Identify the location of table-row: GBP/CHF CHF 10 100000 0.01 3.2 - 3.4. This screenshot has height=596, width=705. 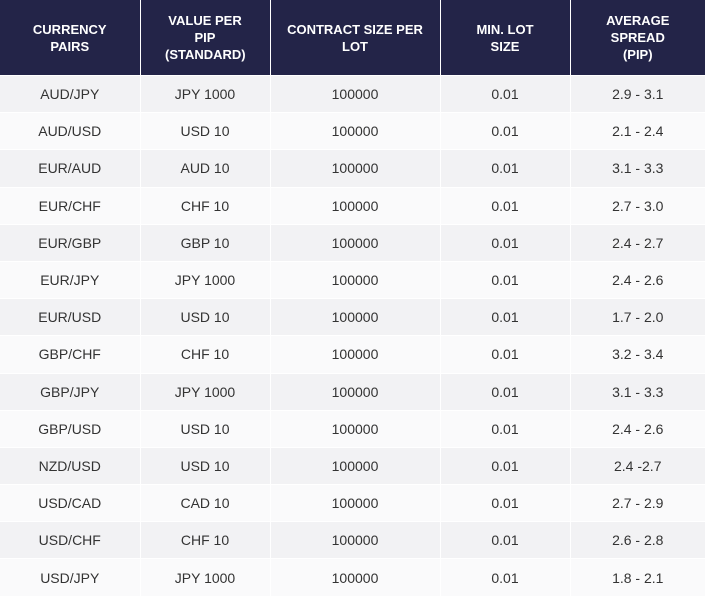
(352, 354).